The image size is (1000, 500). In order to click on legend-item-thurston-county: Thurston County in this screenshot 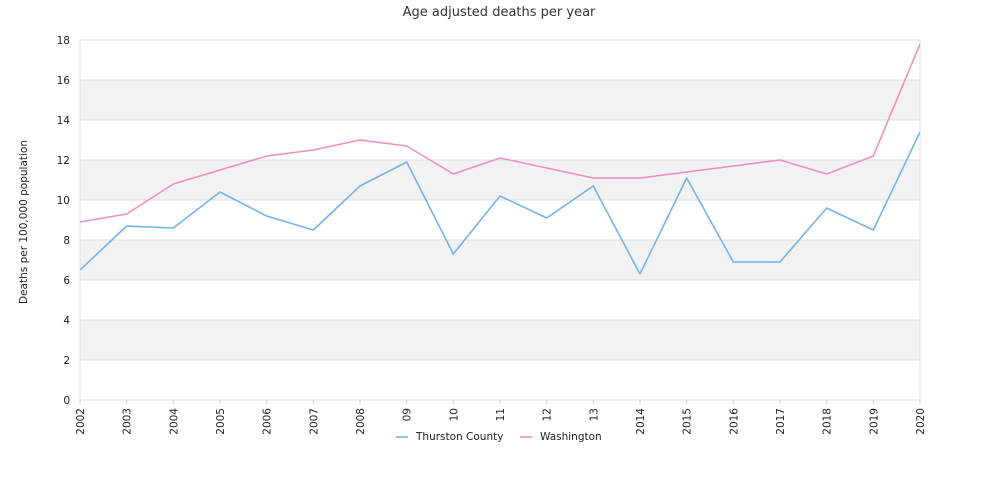, I will do `click(449, 437)`.